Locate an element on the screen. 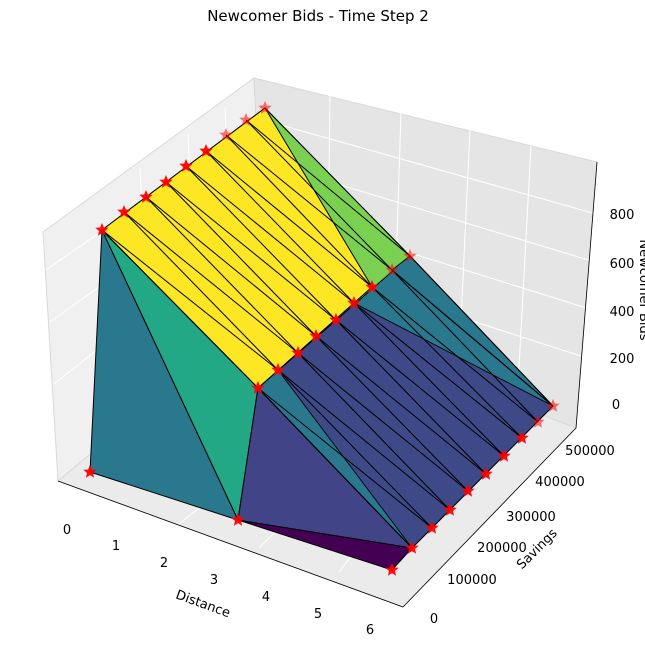 The width and height of the screenshot is (645, 656). z-tick-label: 600 is located at coordinates (622, 264).